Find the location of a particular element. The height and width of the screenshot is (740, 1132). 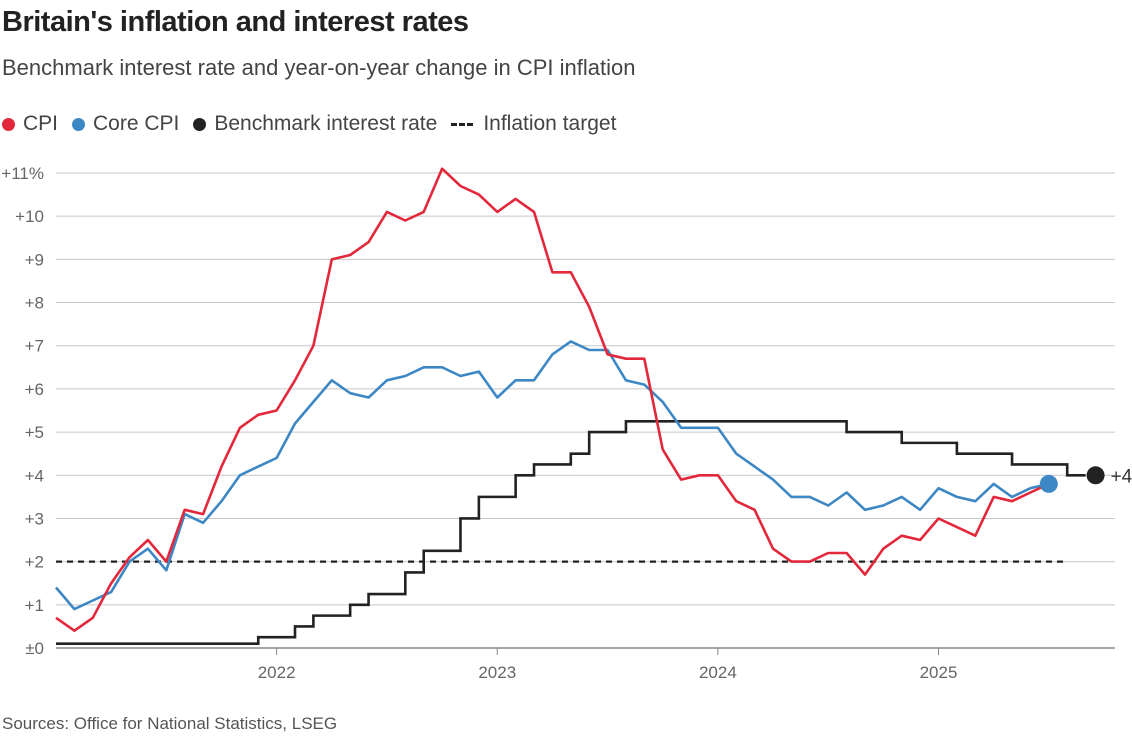

y-tick-label: +2 is located at coordinates (34, 562).